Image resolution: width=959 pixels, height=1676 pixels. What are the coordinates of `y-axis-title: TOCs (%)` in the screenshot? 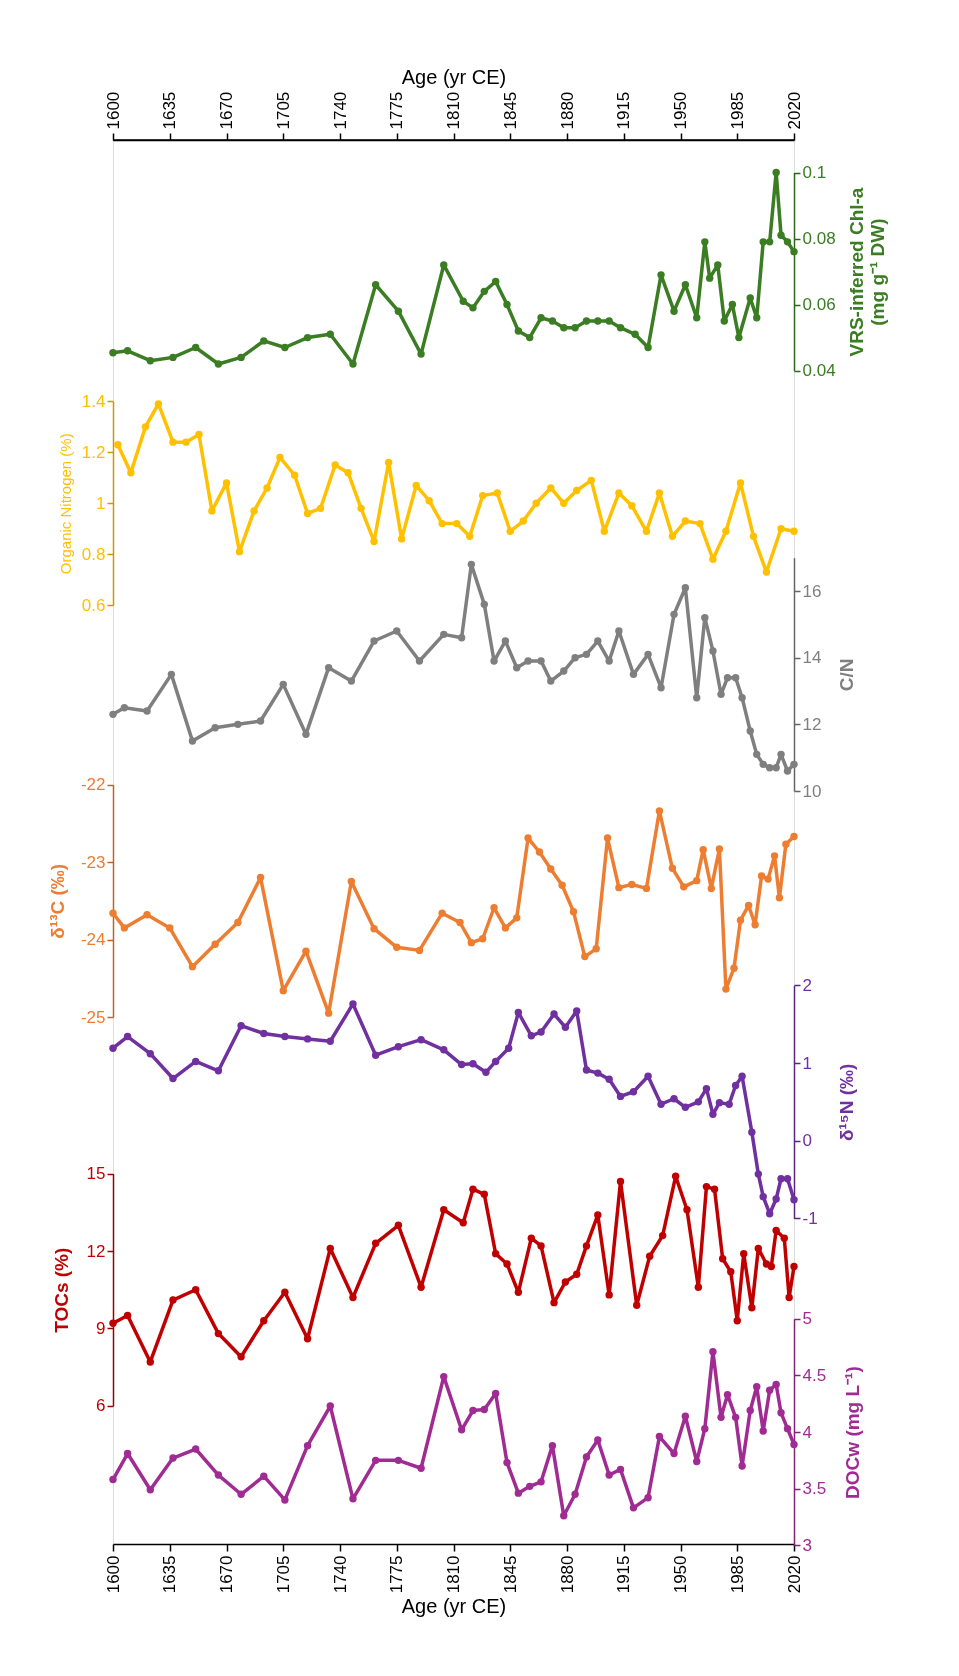 It's located at (61, 1290).